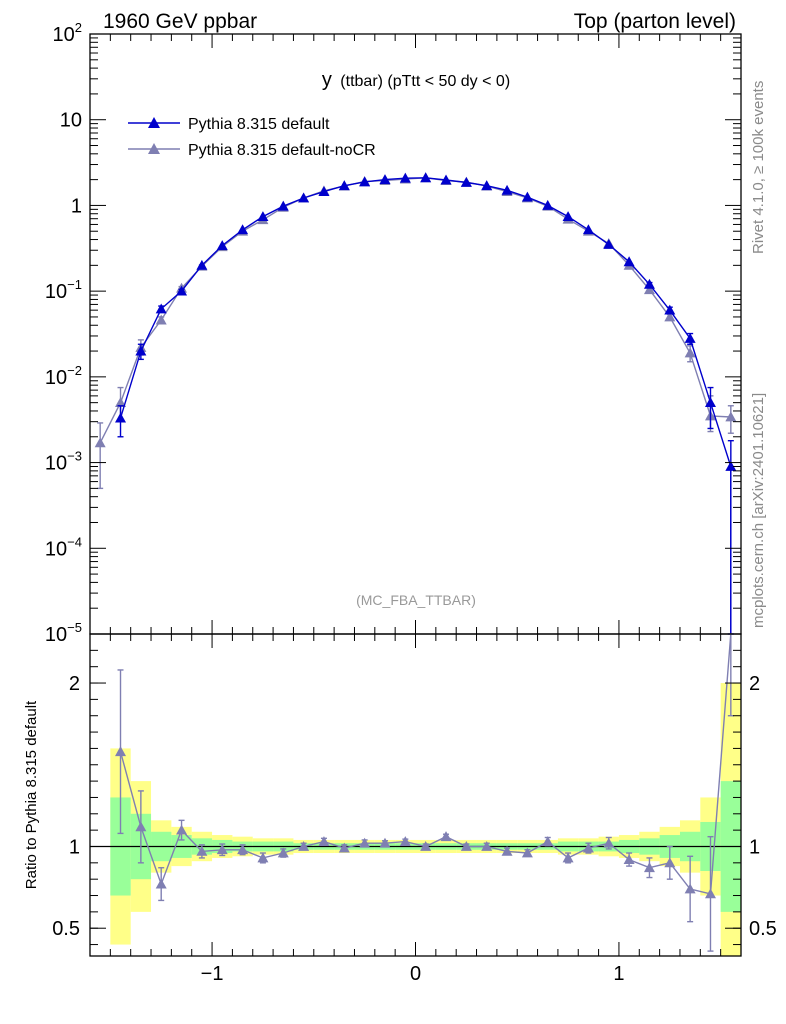  I want to click on ratio-xtick-label: −1, so click(212, 974).